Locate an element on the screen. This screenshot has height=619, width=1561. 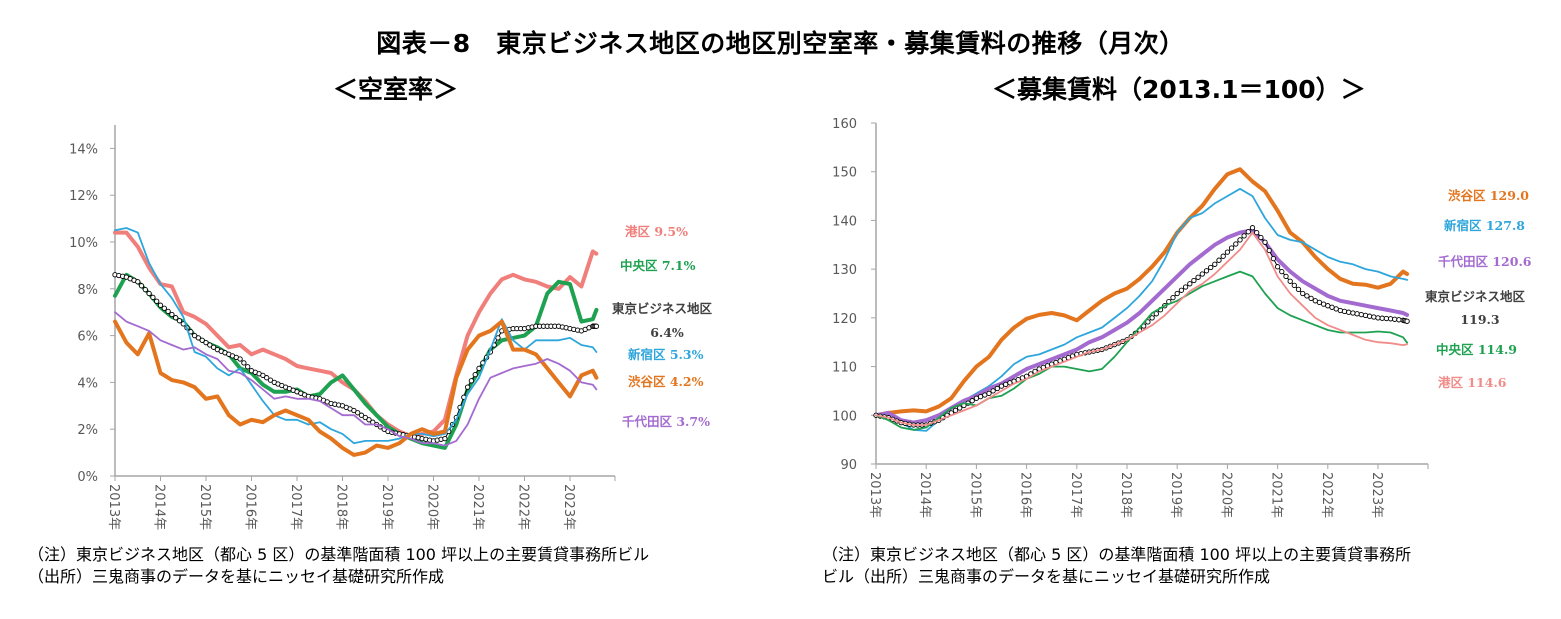
rent-end-label-value: 114.6 is located at coordinates (1486, 382).